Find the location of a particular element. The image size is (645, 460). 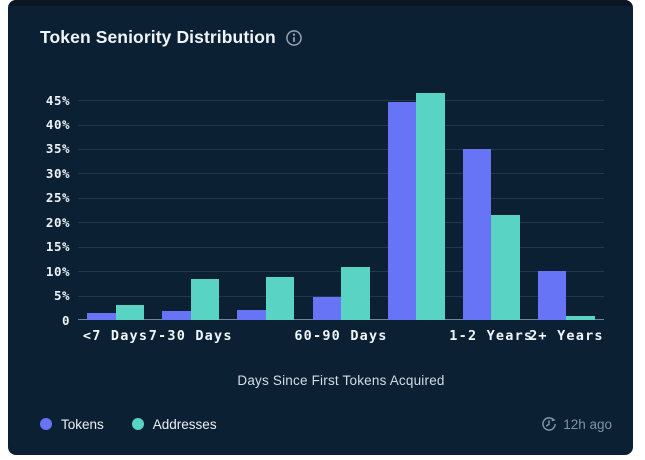

legend-item-addresses: Addresses is located at coordinates (174, 424).